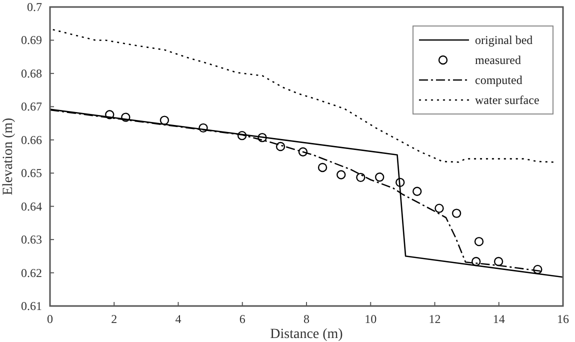 This screenshot has width=575, height=342. I want to click on y-tick-label: 0.64, so click(31, 206).